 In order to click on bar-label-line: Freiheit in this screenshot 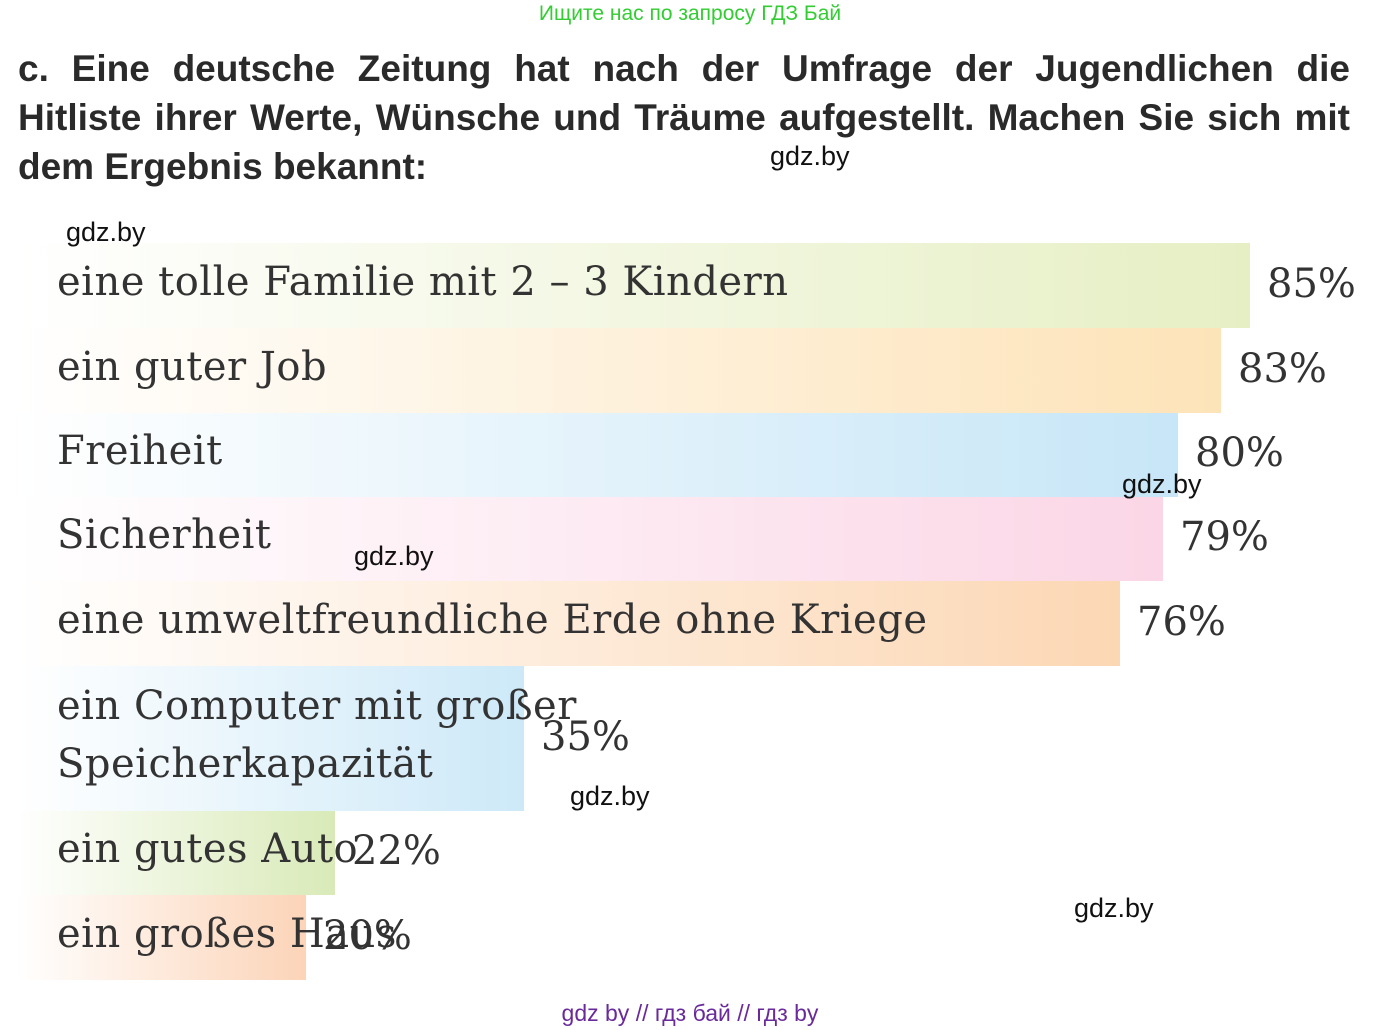, I will do `click(140, 451)`.